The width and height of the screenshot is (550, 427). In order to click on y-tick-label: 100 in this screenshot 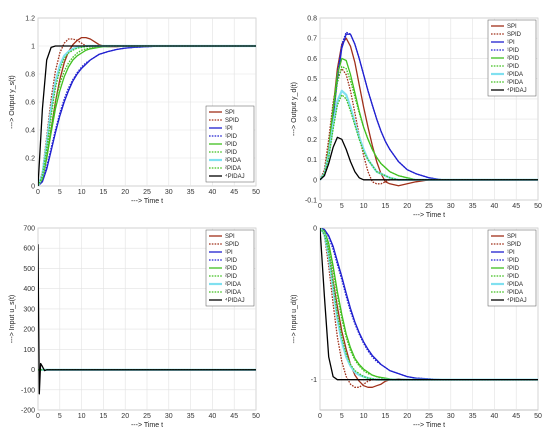, I will do `click(29, 350)`.